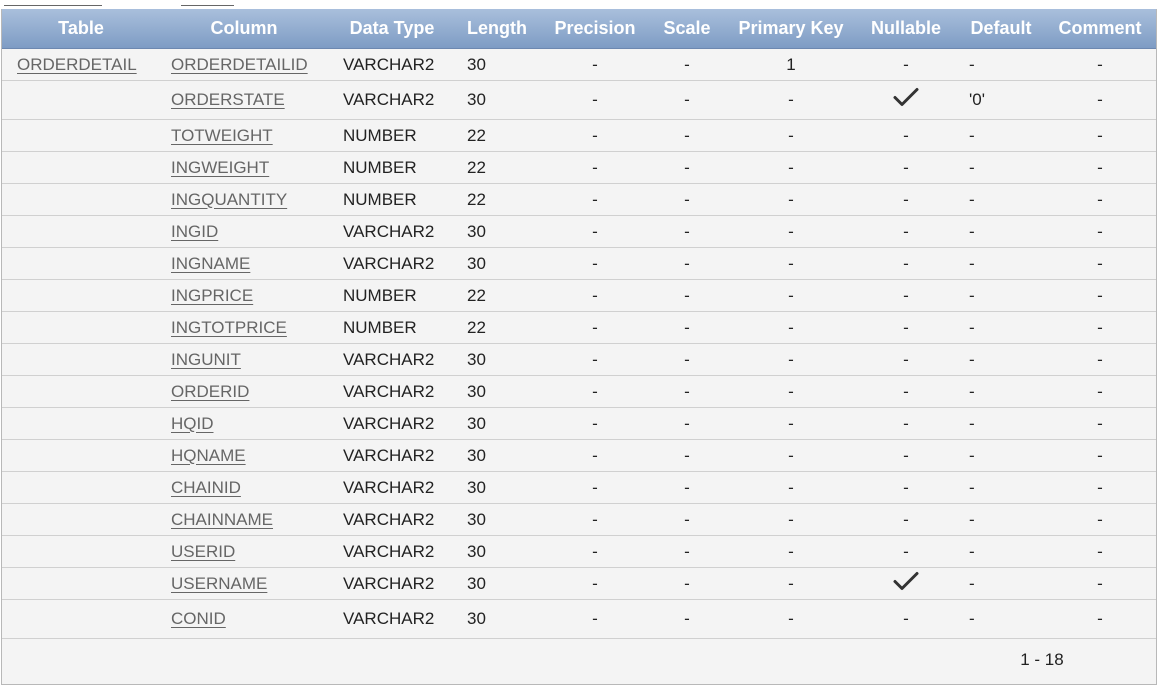 The width and height of the screenshot is (1163, 697). What do you see at coordinates (229, 327) in the screenshot?
I see `column-name-link: INGTOTPRICE` at bounding box center [229, 327].